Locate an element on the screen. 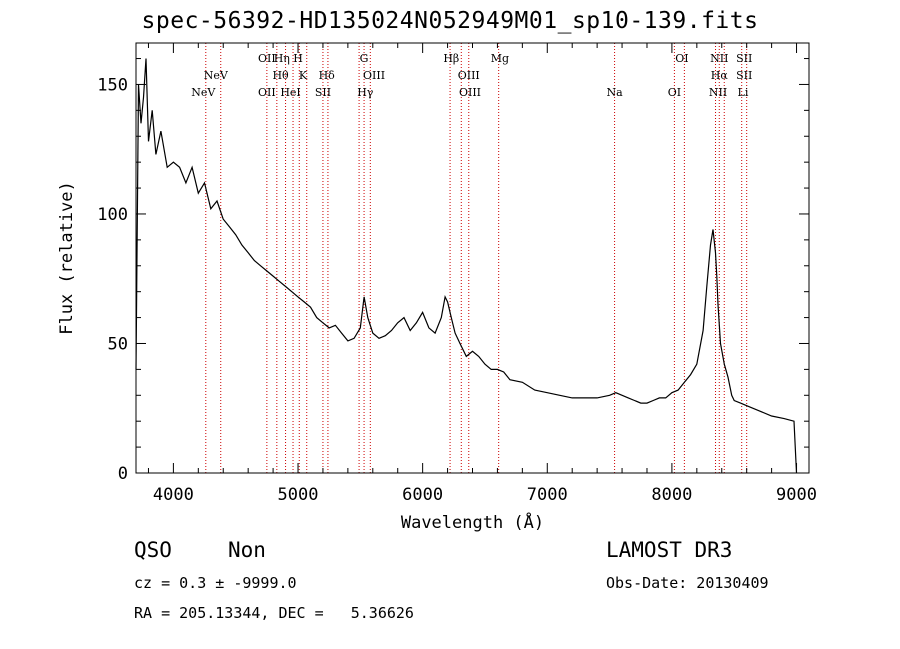 This screenshot has height=649, width=900. line-label-bottom-8: NII is located at coordinates (718, 92).